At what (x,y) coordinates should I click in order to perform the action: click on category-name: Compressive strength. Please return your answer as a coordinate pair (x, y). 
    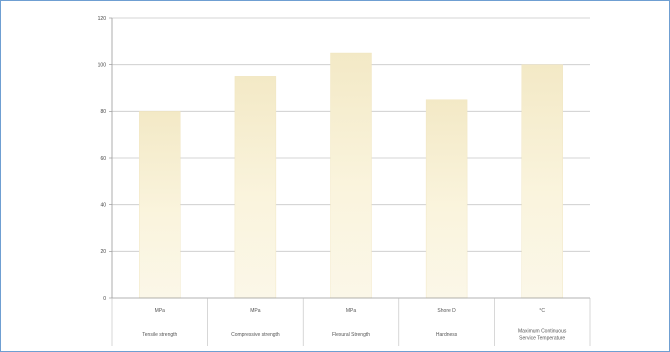
    Looking at the image, I should click on (255, 335).